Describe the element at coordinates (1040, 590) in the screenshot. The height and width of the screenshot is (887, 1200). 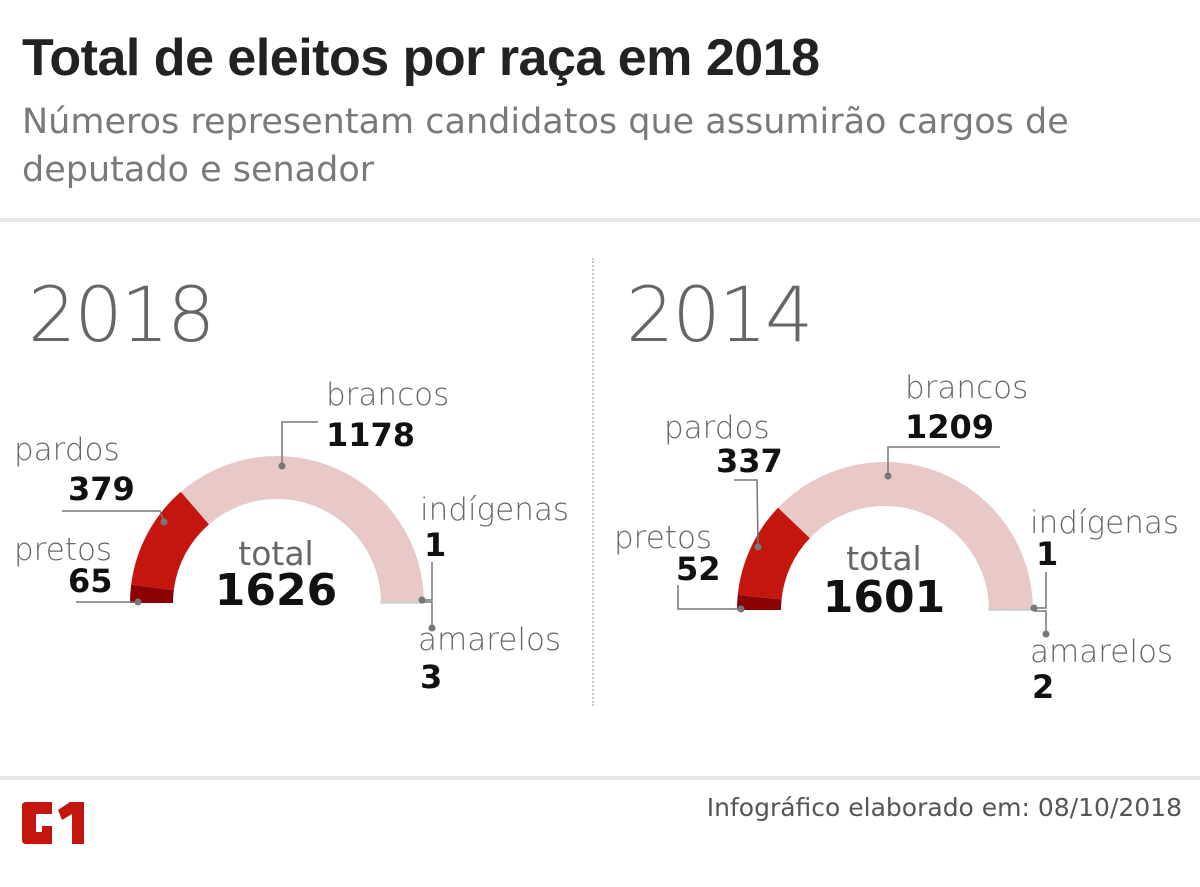
I see `leader-line-indigenas` at that location.